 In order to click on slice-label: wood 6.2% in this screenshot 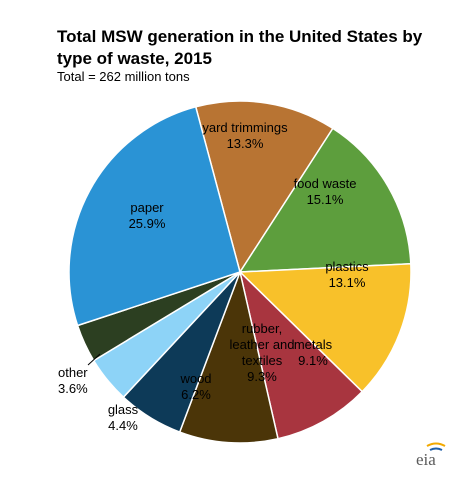, I will do `click(195, 386)`.